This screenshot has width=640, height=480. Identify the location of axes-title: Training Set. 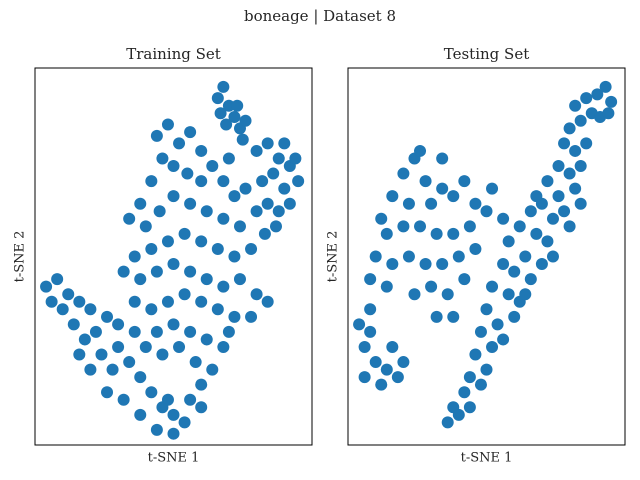
(173, 54).